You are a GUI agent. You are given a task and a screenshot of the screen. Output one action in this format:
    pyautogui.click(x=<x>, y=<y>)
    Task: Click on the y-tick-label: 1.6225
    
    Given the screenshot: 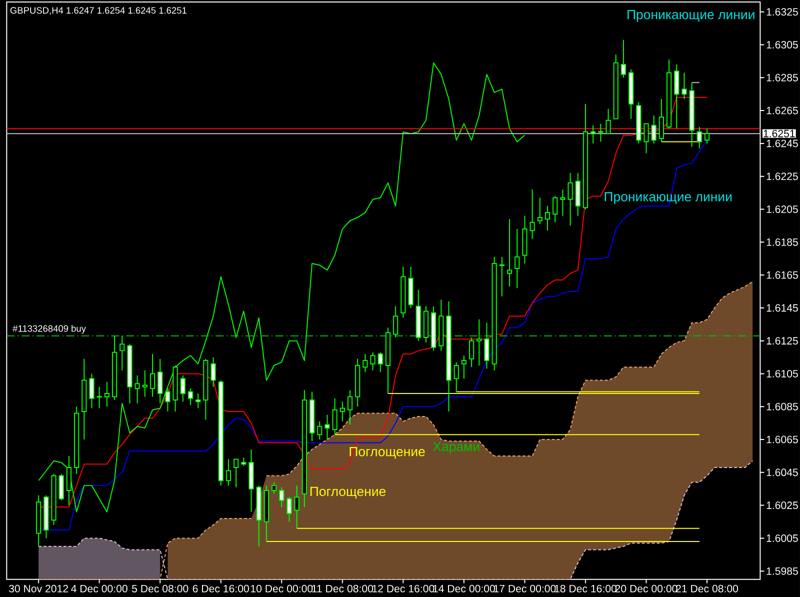 What is the action you would take?
    pyautogui.click(x=782, y=176)
    